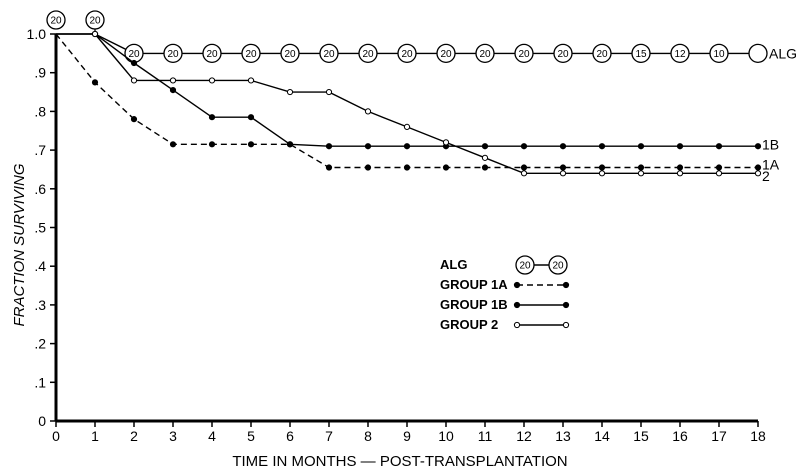  Describe the element at coordinates (42, 421) in the screenshot. I see `y-tick-label: 0` at that location.